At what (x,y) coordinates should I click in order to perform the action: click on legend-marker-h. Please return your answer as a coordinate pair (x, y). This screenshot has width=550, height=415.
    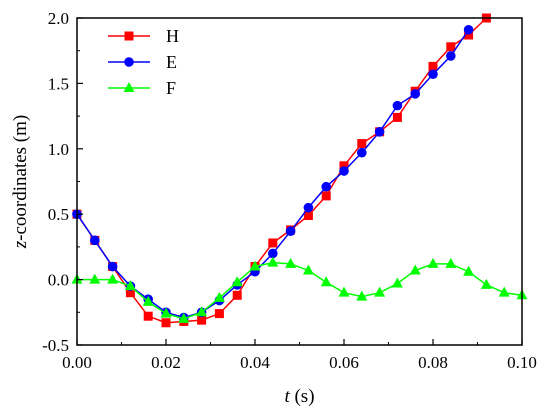
    Looking at the image, I should click on (129, 36).